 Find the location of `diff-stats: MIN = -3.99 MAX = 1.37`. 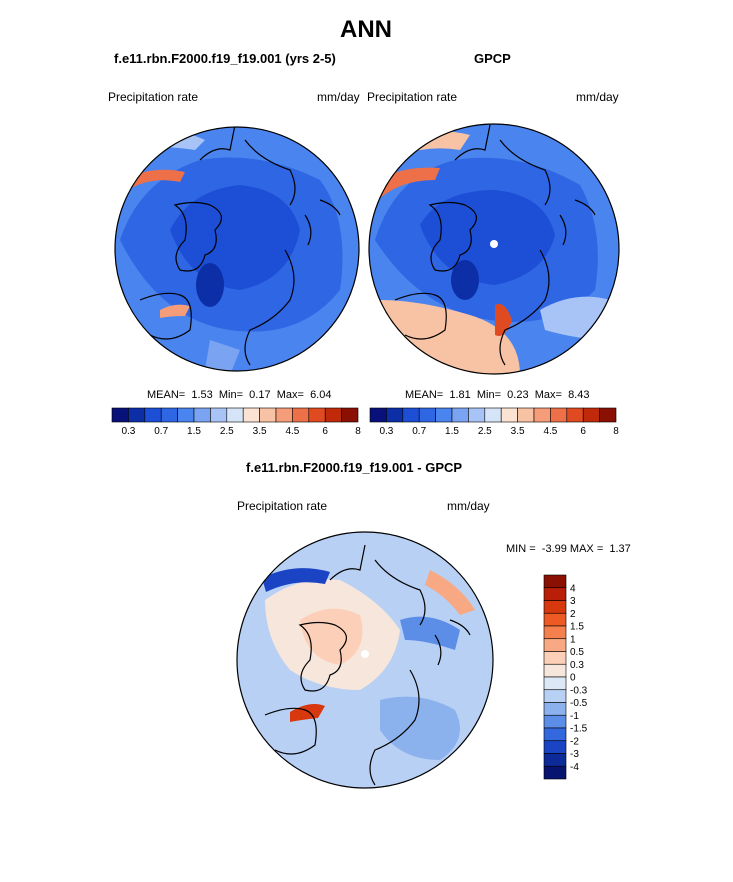

diff-stats: MIN = -3.99 MAX = 1.37 is located at coordinates (568, 549).